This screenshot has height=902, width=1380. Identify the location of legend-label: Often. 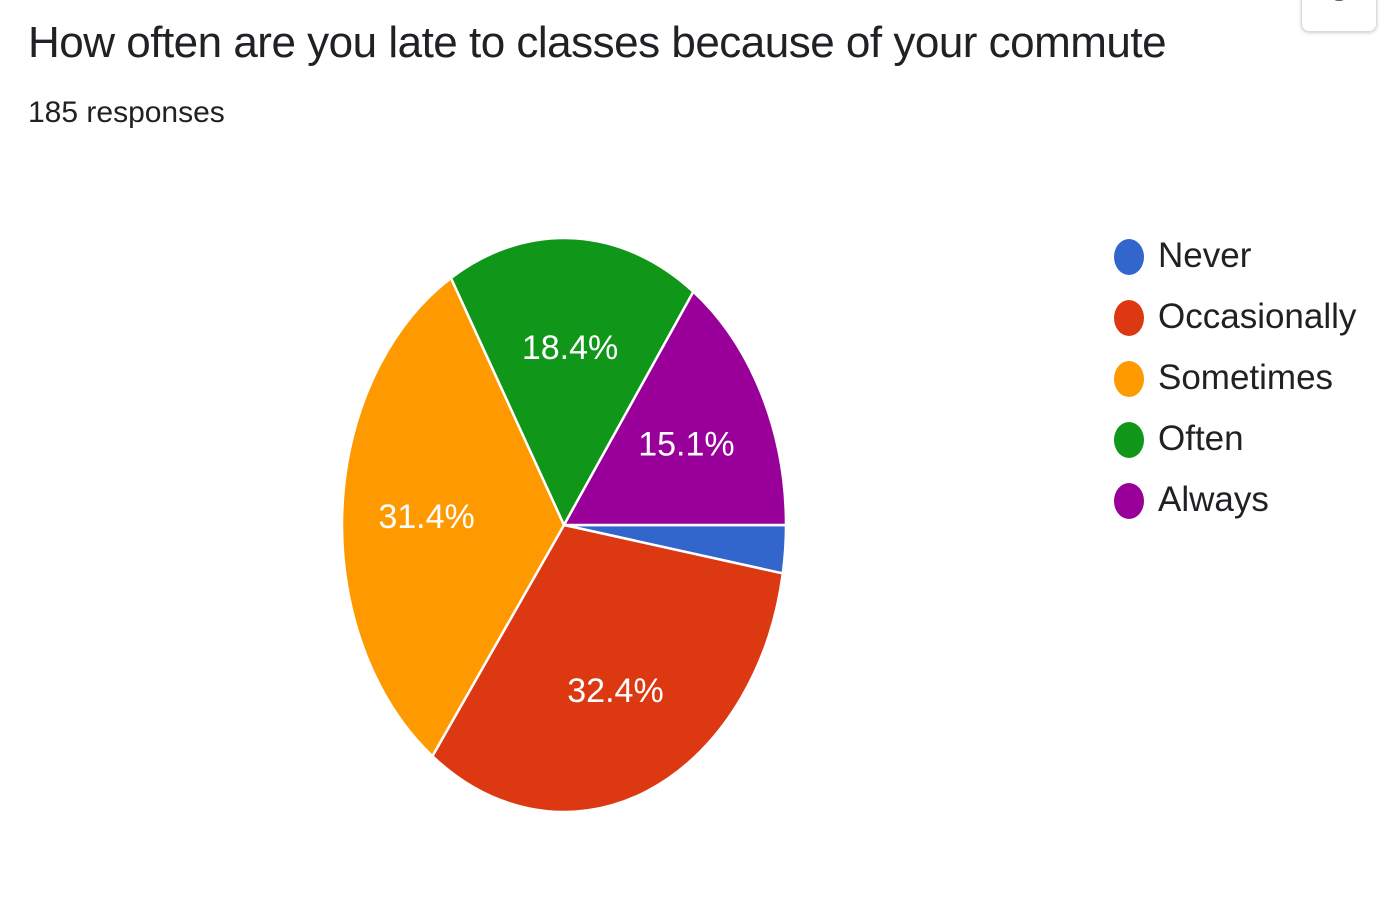
(1201, 438).